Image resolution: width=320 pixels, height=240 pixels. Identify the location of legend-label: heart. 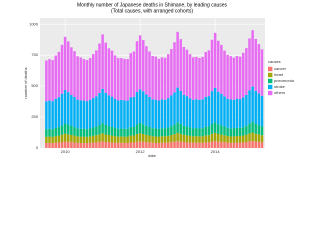
(279, 74).